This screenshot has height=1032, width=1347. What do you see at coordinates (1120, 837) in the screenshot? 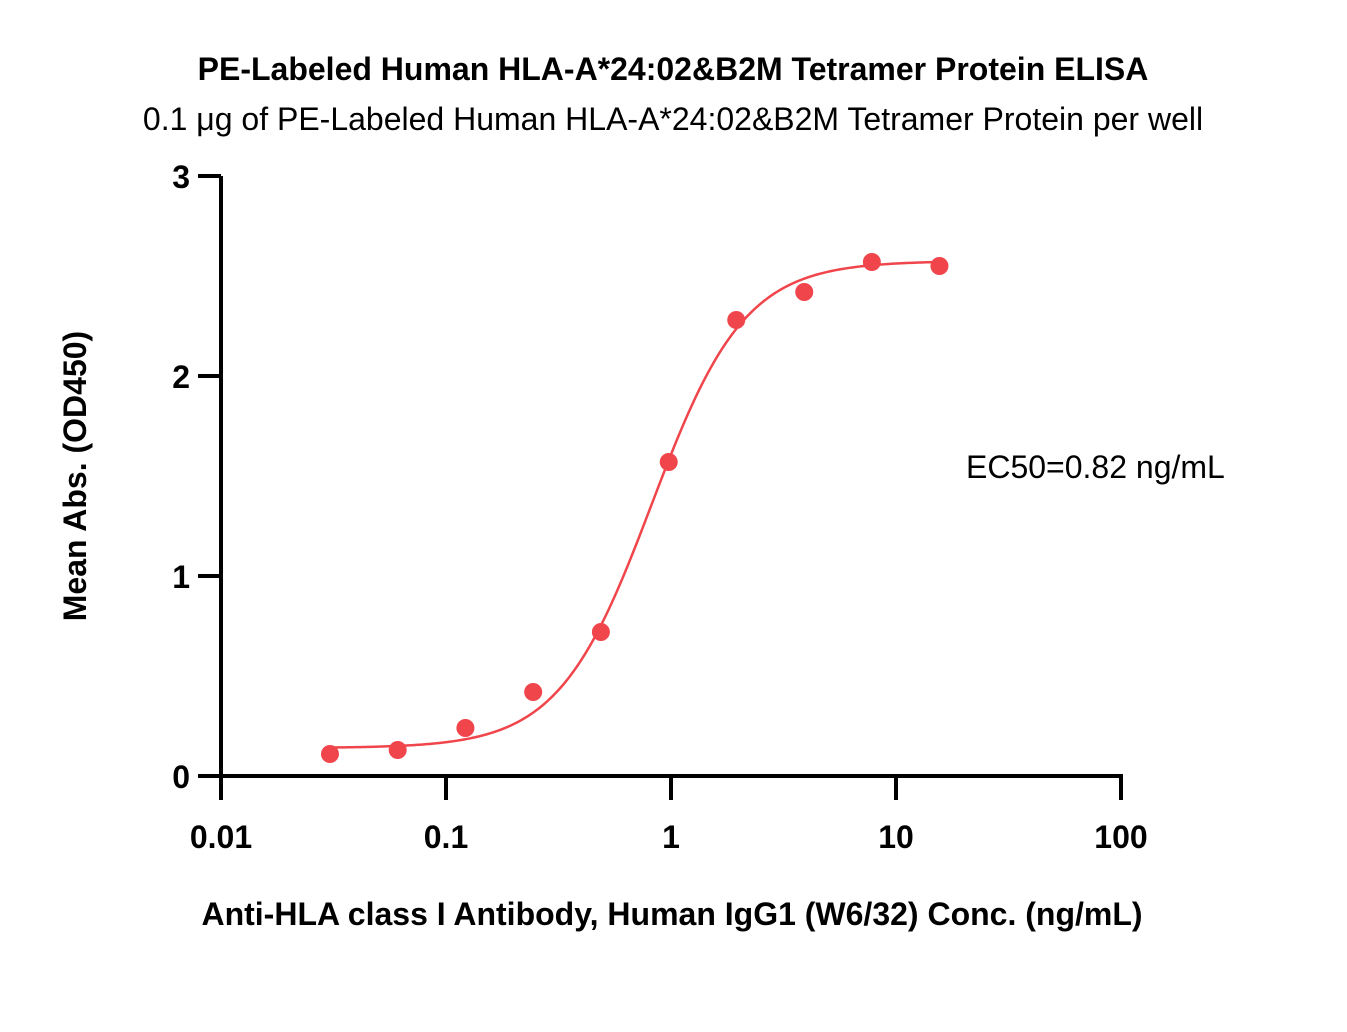
I see `x-tick-label-4: 100` at bounding box center [1120, 837].